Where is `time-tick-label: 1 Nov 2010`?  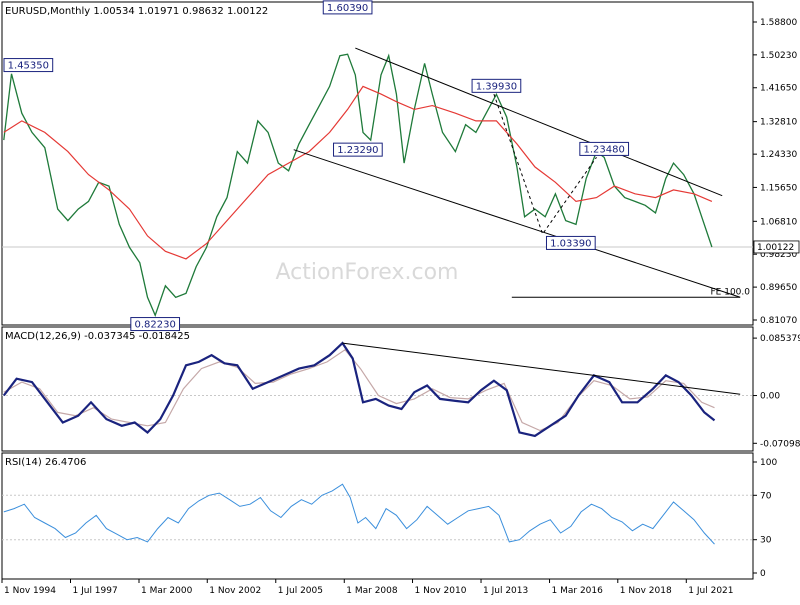
time-tick-label: 1 Nov 2010 is located at coordinates (441, 591).